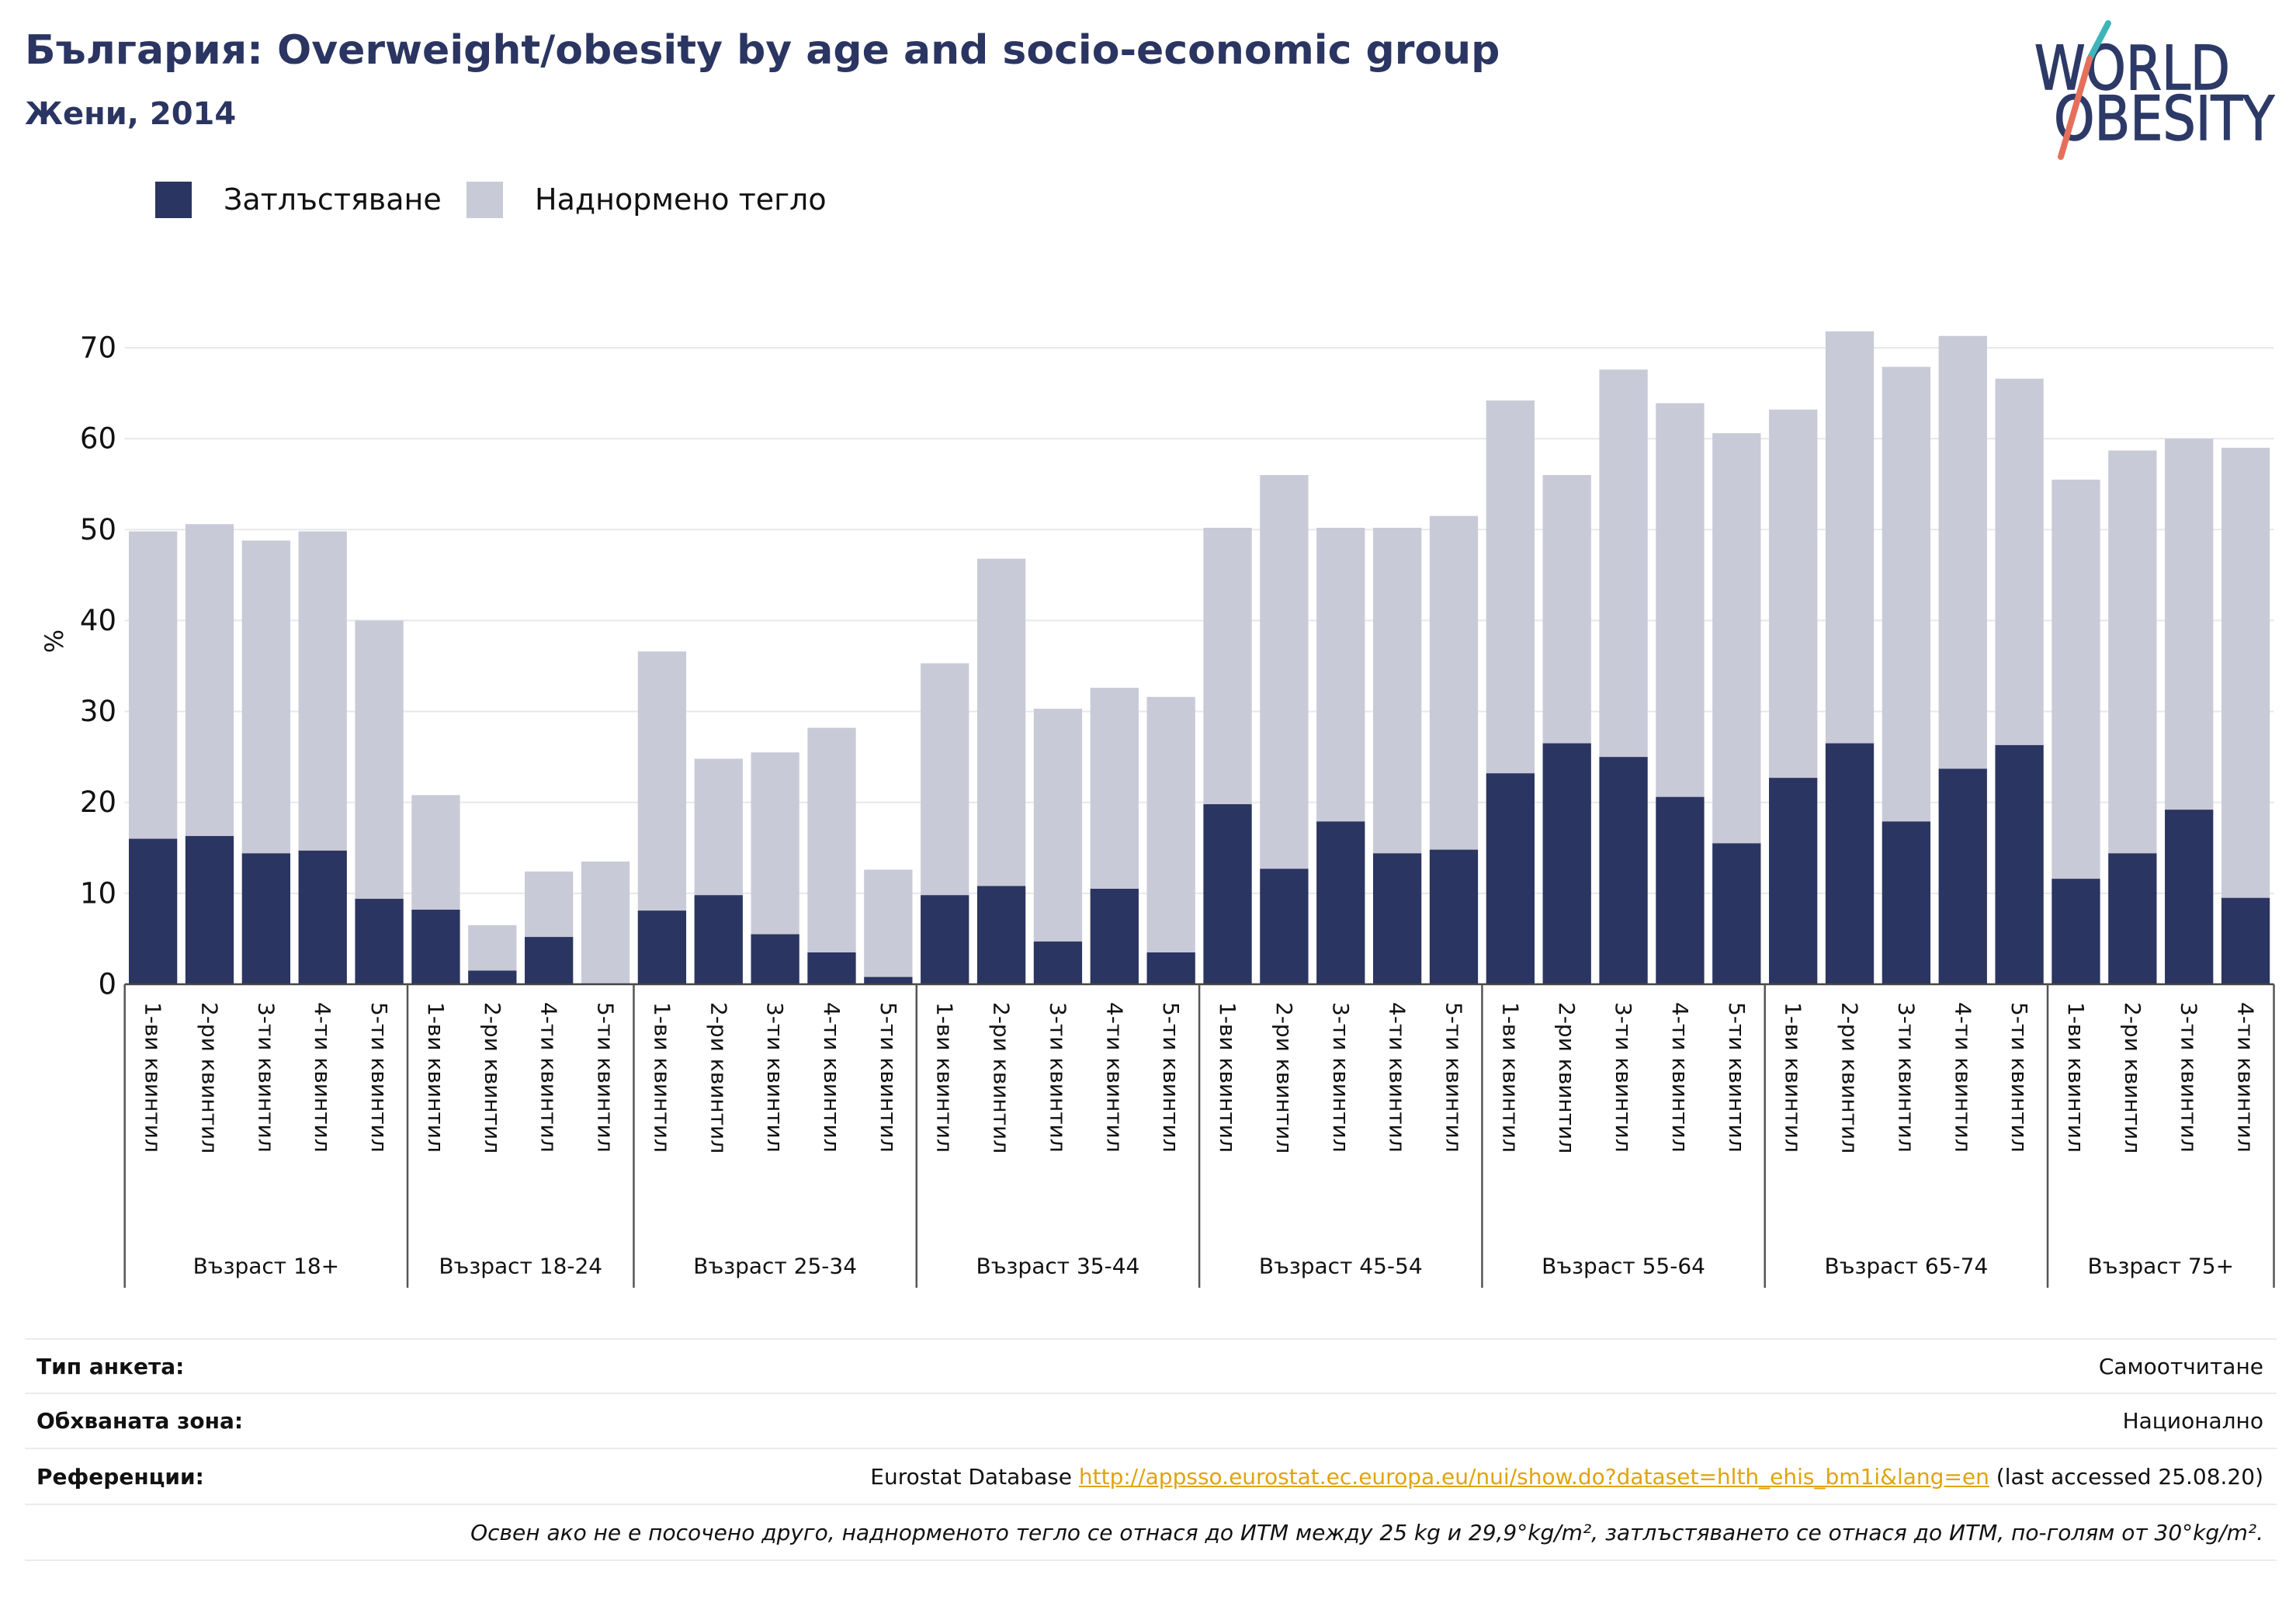 Image resolution: width=2296 pixels, height=1599 pixels. What do you see at coordinates (2180, 1366) in the screenshot?
I see `footer-value: Самоотчитане` at bounding box center [2180, 1366].